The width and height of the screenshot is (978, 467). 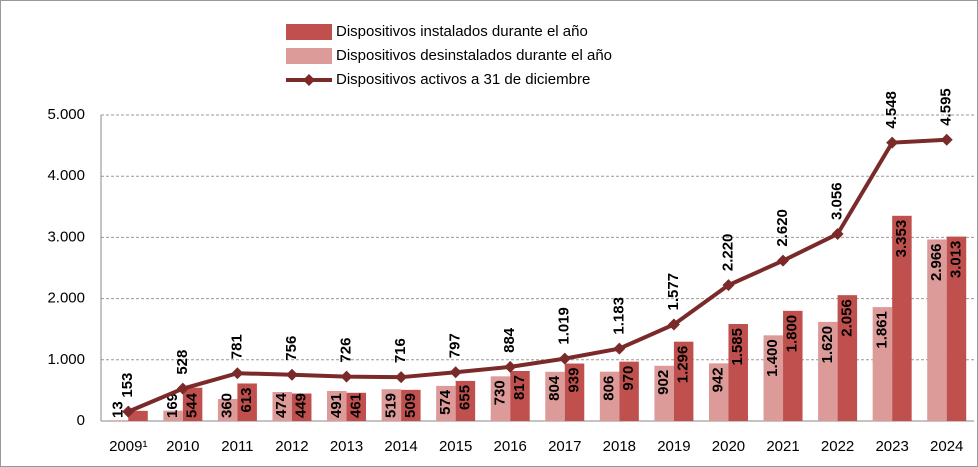 I want to click on y-tick-label: 2.000, so click(x=66, y=298).